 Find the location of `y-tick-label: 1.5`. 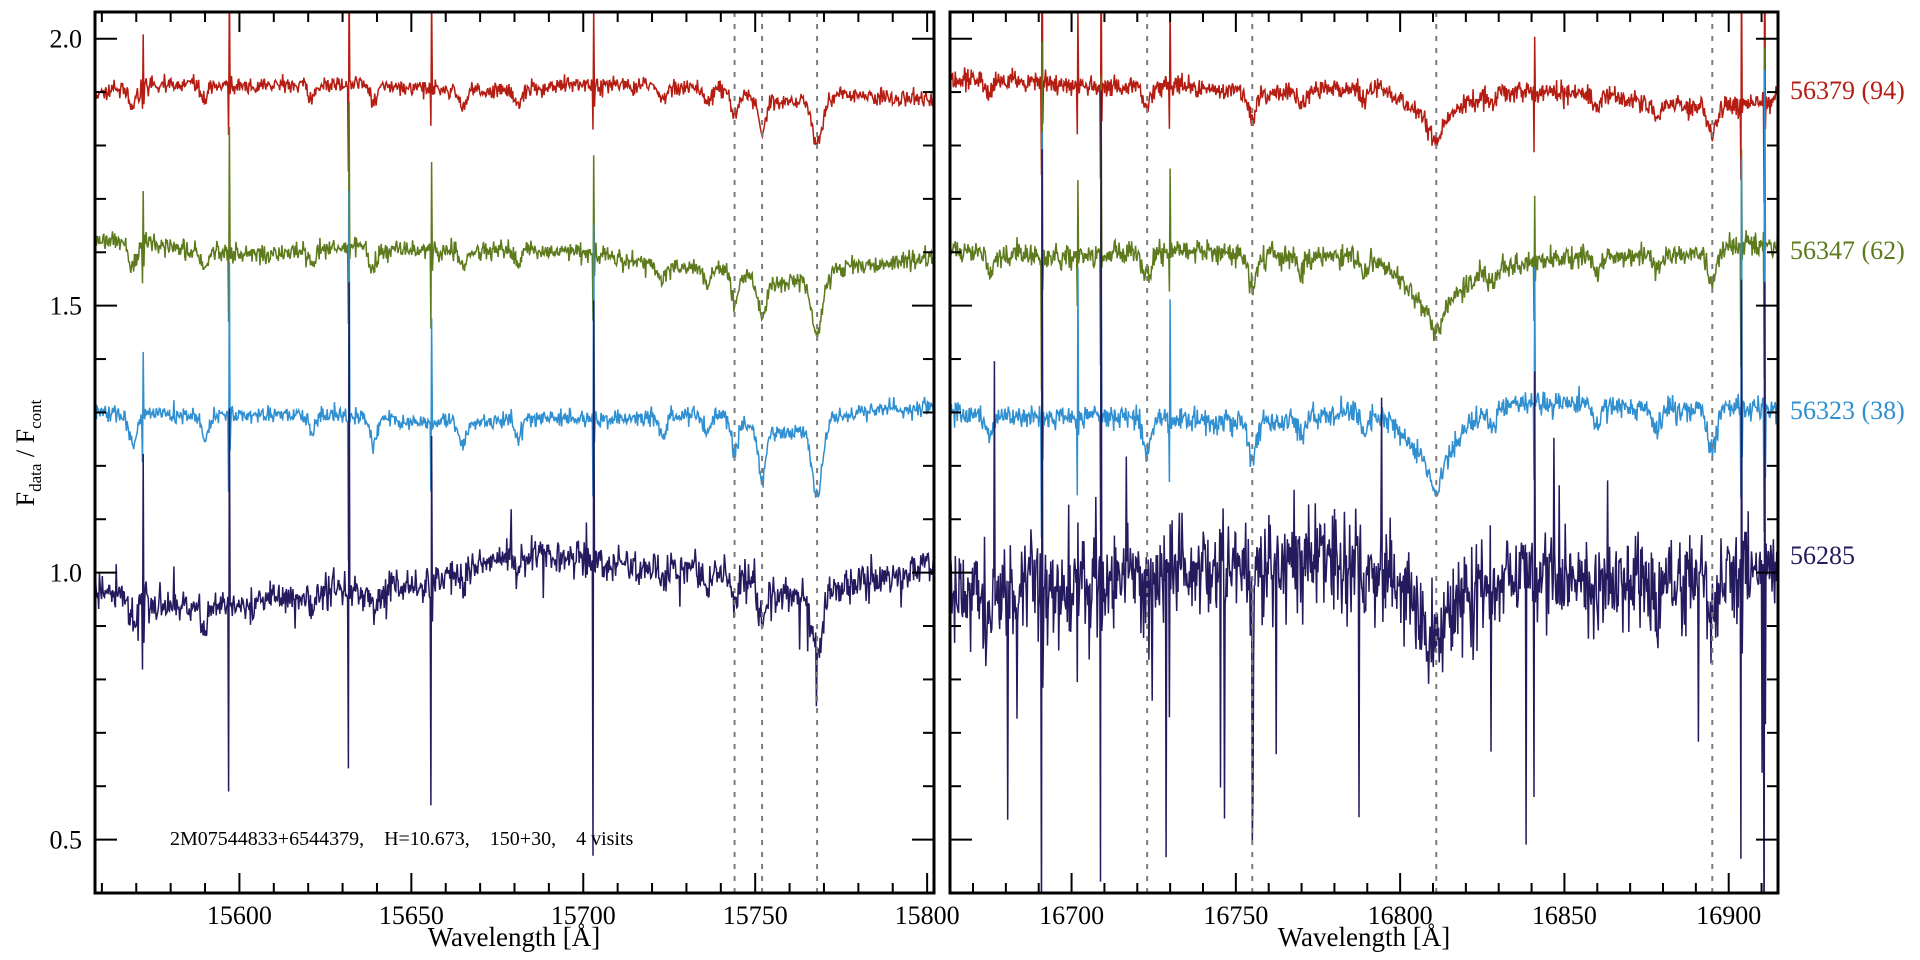

y-tick-label: 1.5 is located at coordinates (66, 306).